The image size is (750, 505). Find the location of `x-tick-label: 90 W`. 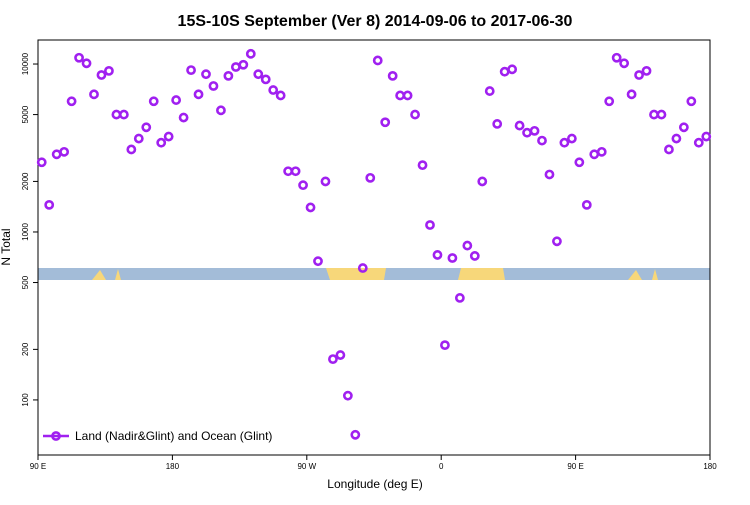

x-tick-label: 90 W is located at coordinates (306, 466).